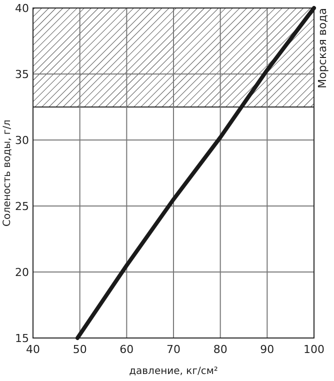  What do you see at coordinates (127, 349) in the screenshot?
I see `x-tick-label: 60` at bounding box center [127, 349].